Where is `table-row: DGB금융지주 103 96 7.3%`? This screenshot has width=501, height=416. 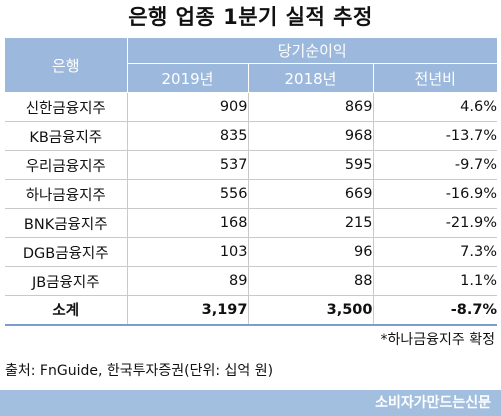
table-row: DGB금융지주 103 96 7.3% is located at coordinates (251, 252).